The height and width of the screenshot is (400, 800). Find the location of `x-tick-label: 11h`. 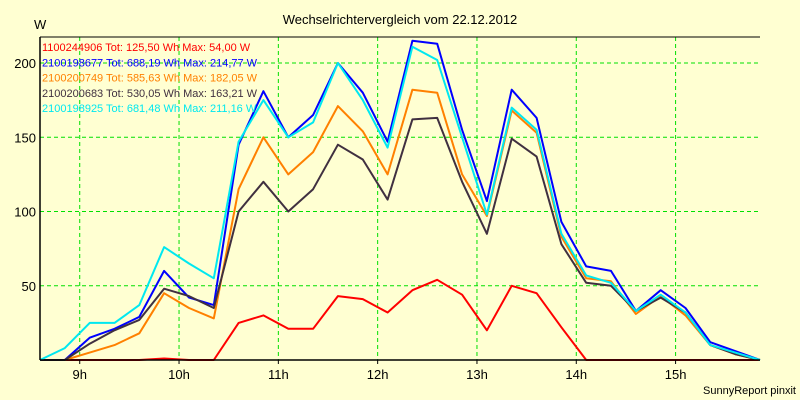

x-tick-label: 11h is located at coordinates (278, 374).